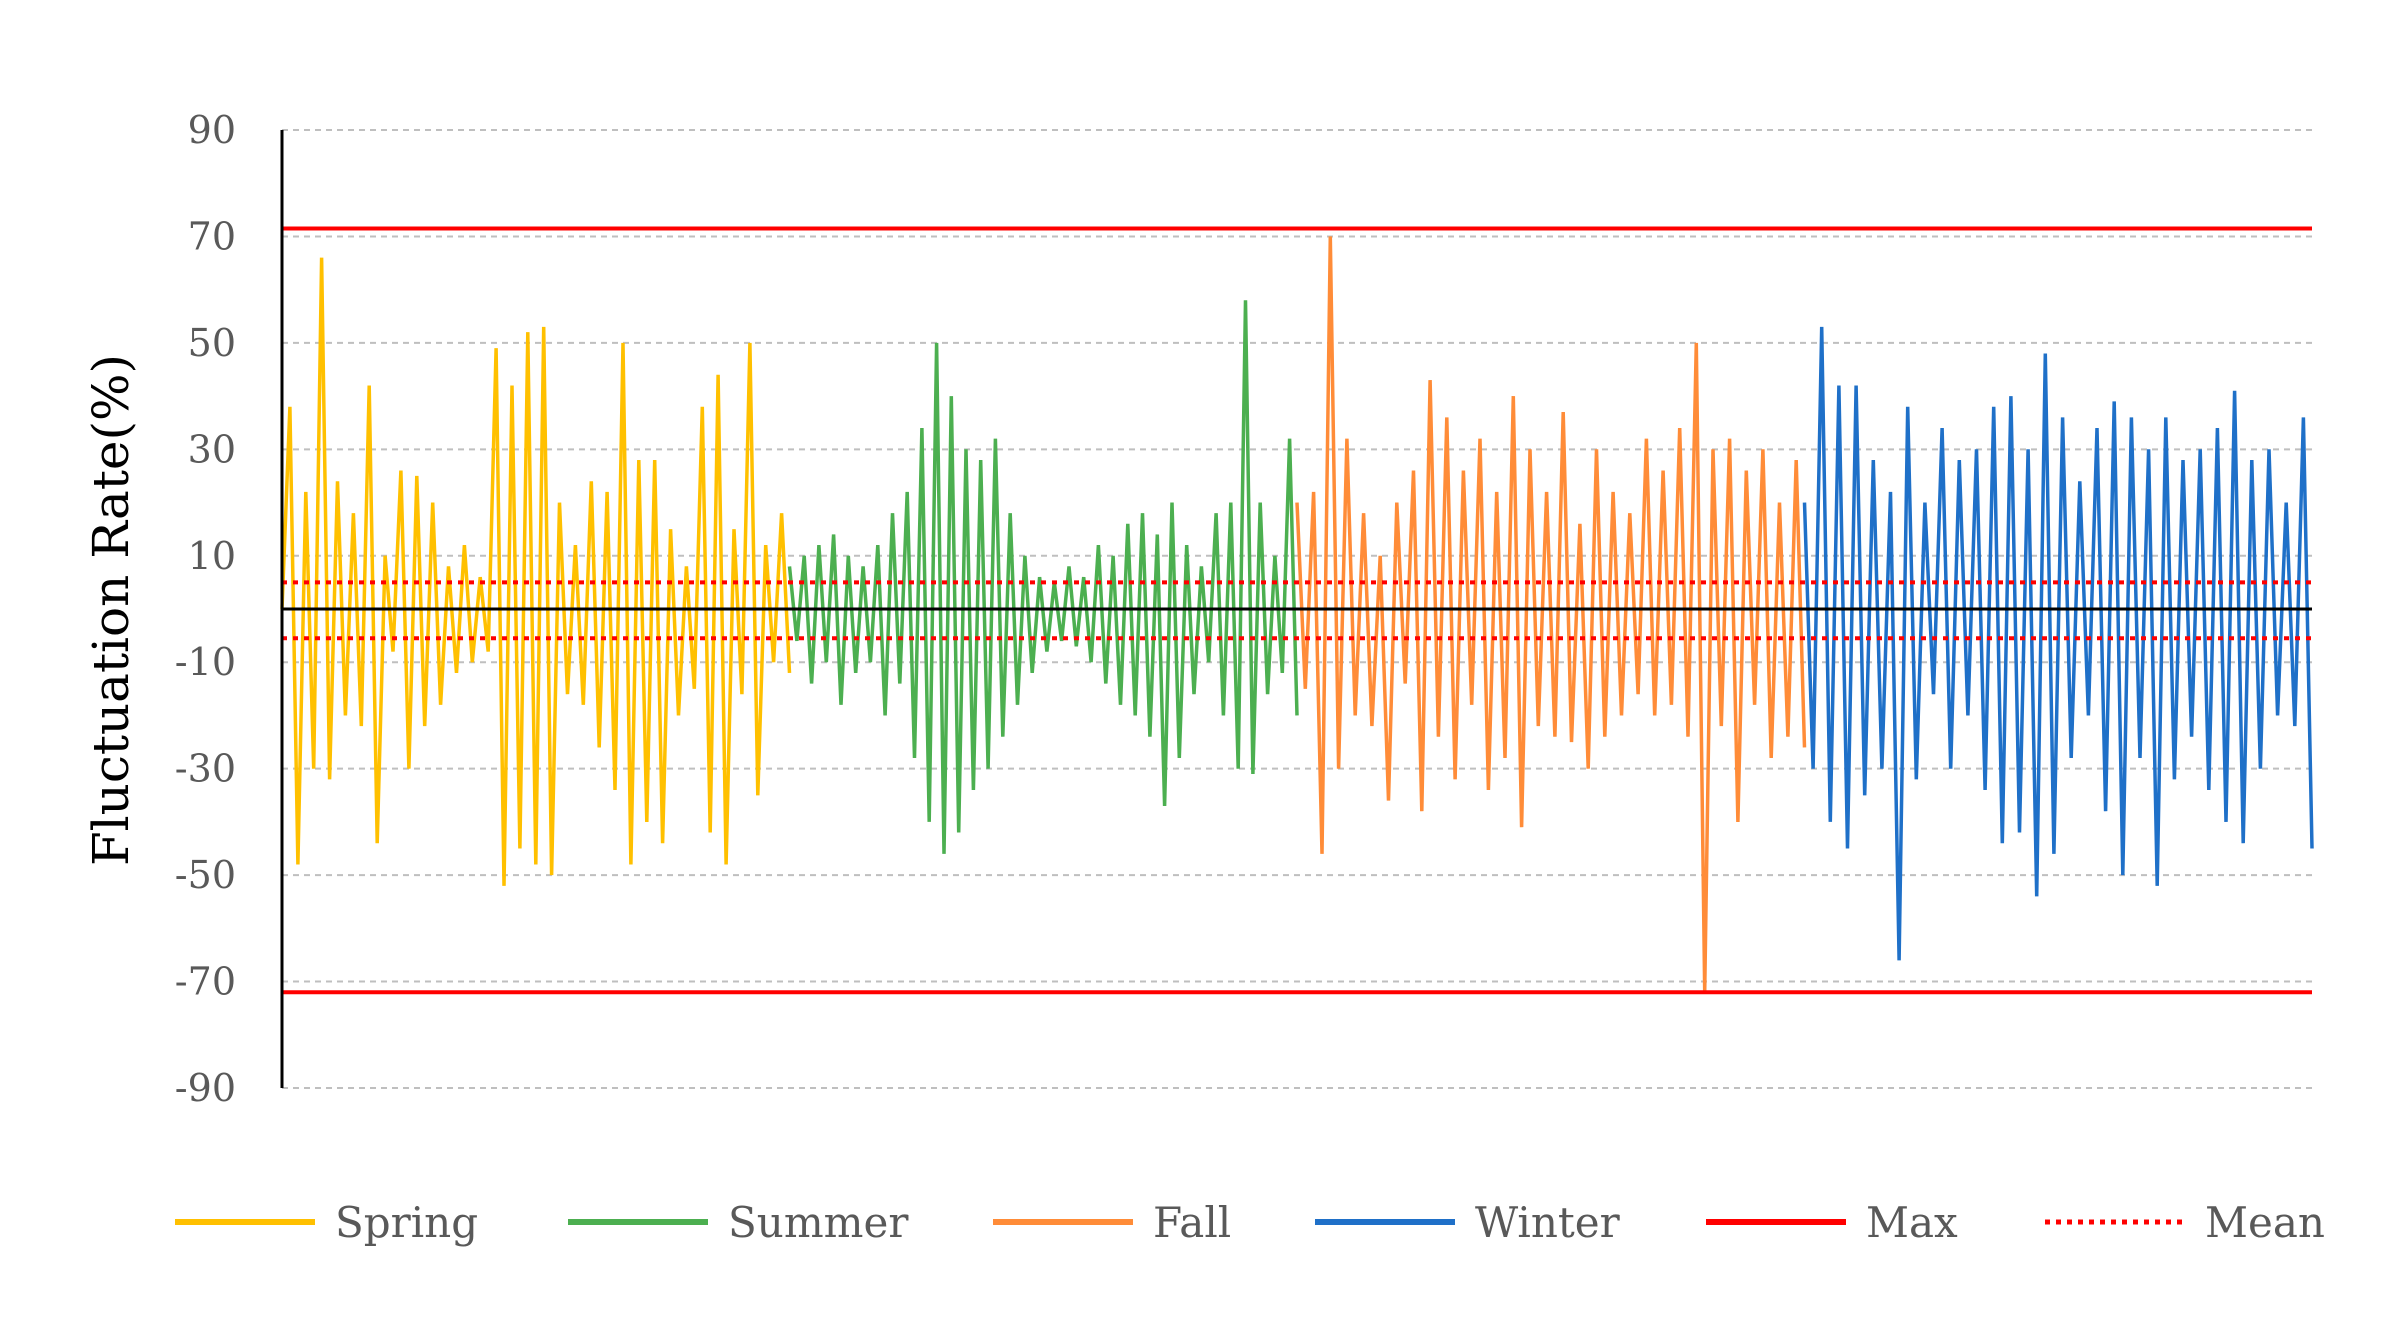 Image resolution: width=2382 pixels, height=1325 pixels. Describe the element at coordinates (818, 1222) in the screenshot. I see `legend-label-summer: Summer` at that location.